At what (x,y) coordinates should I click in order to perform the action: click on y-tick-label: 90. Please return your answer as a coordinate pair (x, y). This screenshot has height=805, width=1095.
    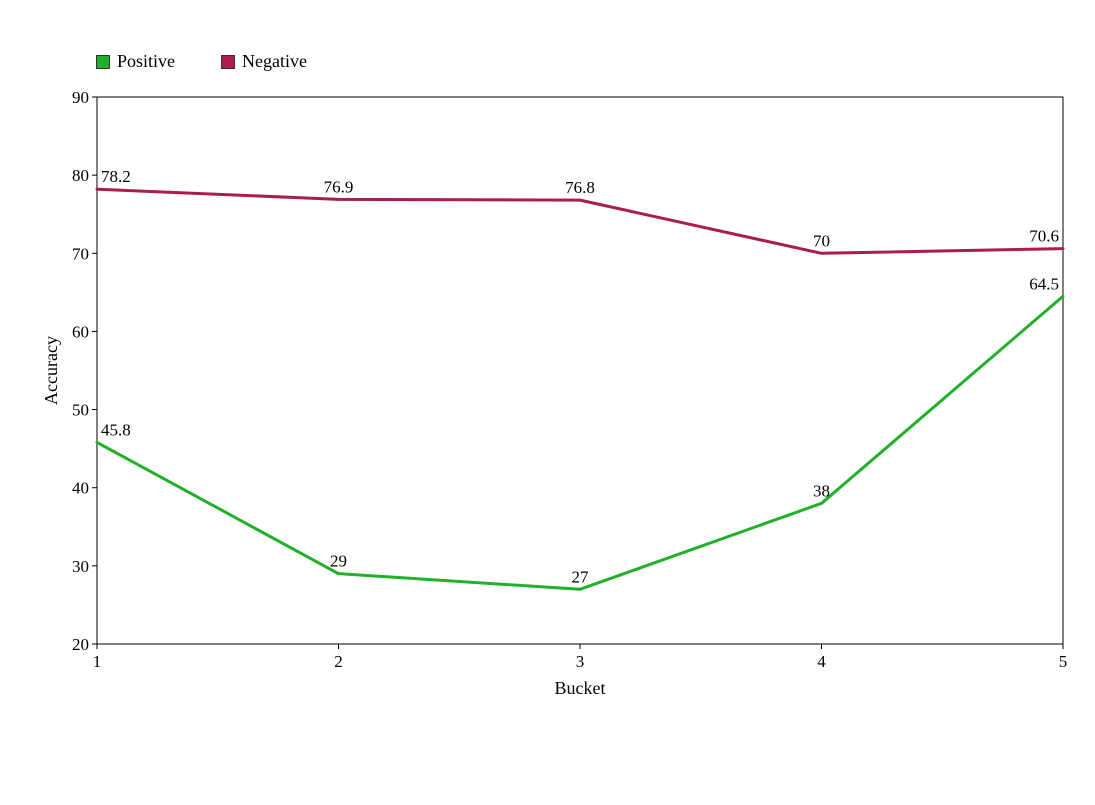
    Looking at the image, I should click on (80, 97).